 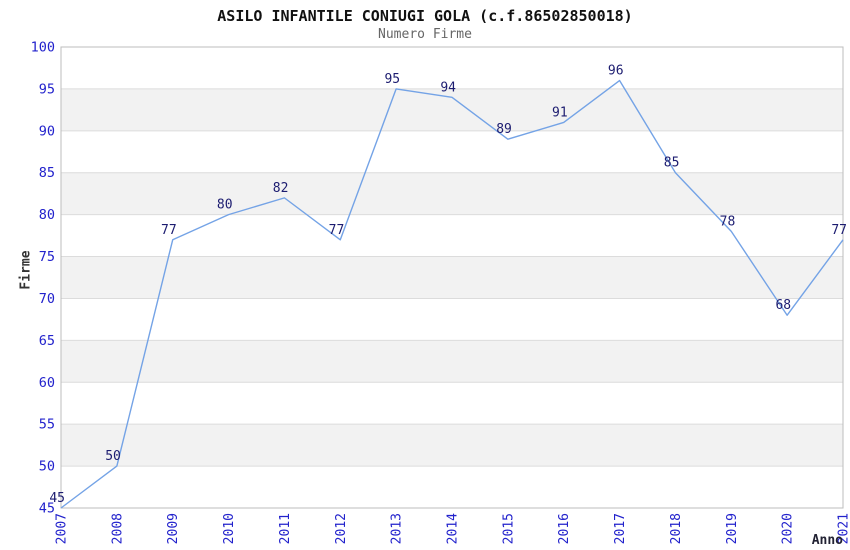 I want to click on y-tick-label: 45, so click(x=47, y=509).